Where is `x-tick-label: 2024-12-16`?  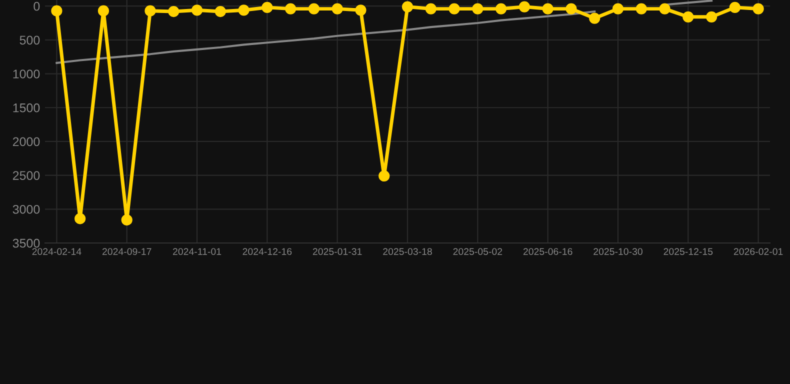
x-tick-label: 2024-12-16 is located at coordinates (267, 251).